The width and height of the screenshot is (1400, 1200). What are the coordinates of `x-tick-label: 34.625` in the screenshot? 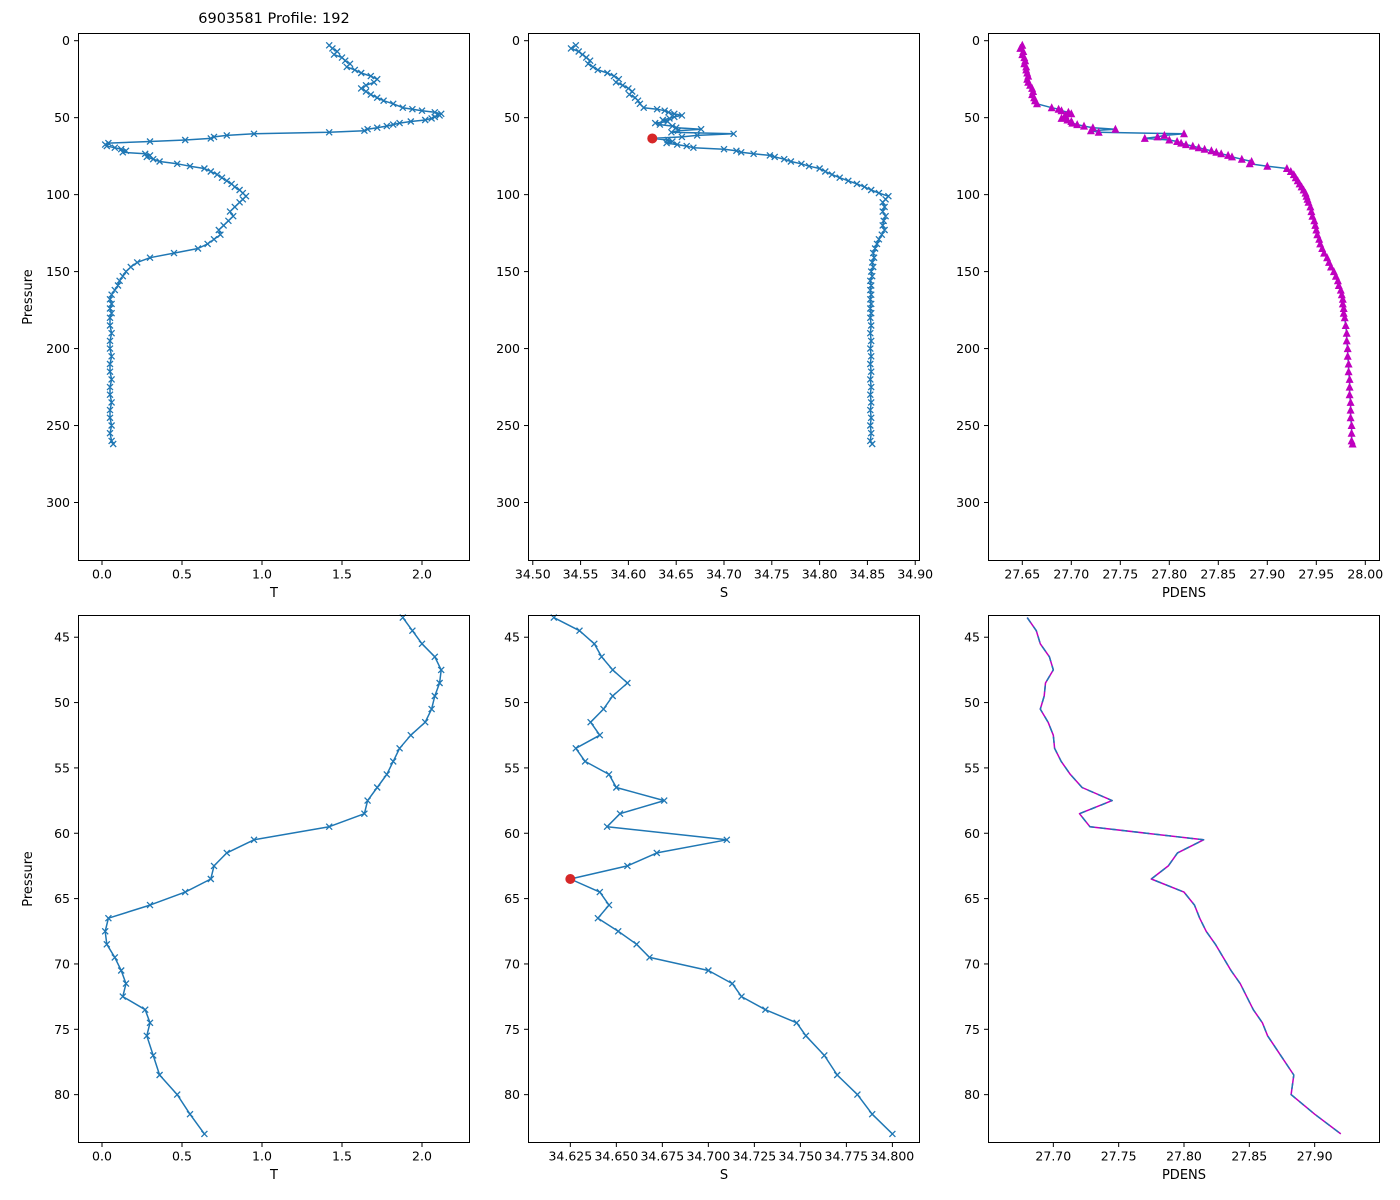 It's located at (570, 1156).